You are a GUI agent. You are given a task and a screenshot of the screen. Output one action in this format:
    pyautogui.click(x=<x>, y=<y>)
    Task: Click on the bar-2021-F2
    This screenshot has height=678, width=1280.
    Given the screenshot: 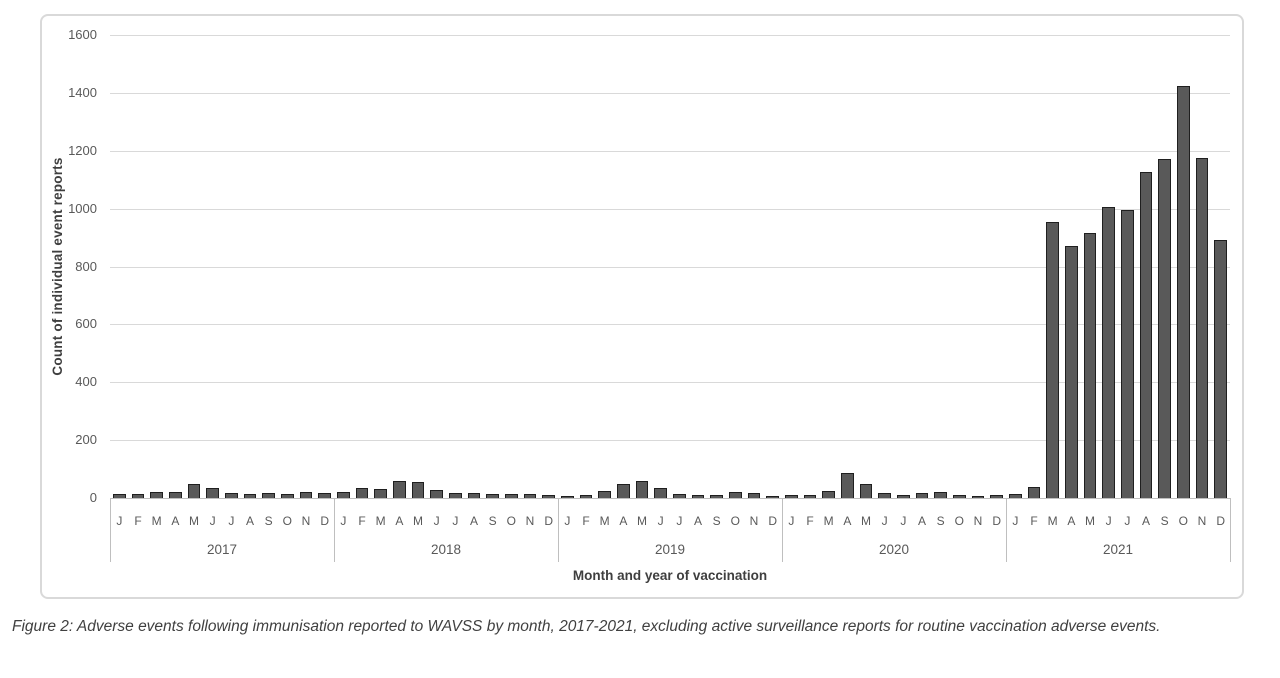 What is the action you would take?
    pyautogui.click(x=1034, y=492)
    